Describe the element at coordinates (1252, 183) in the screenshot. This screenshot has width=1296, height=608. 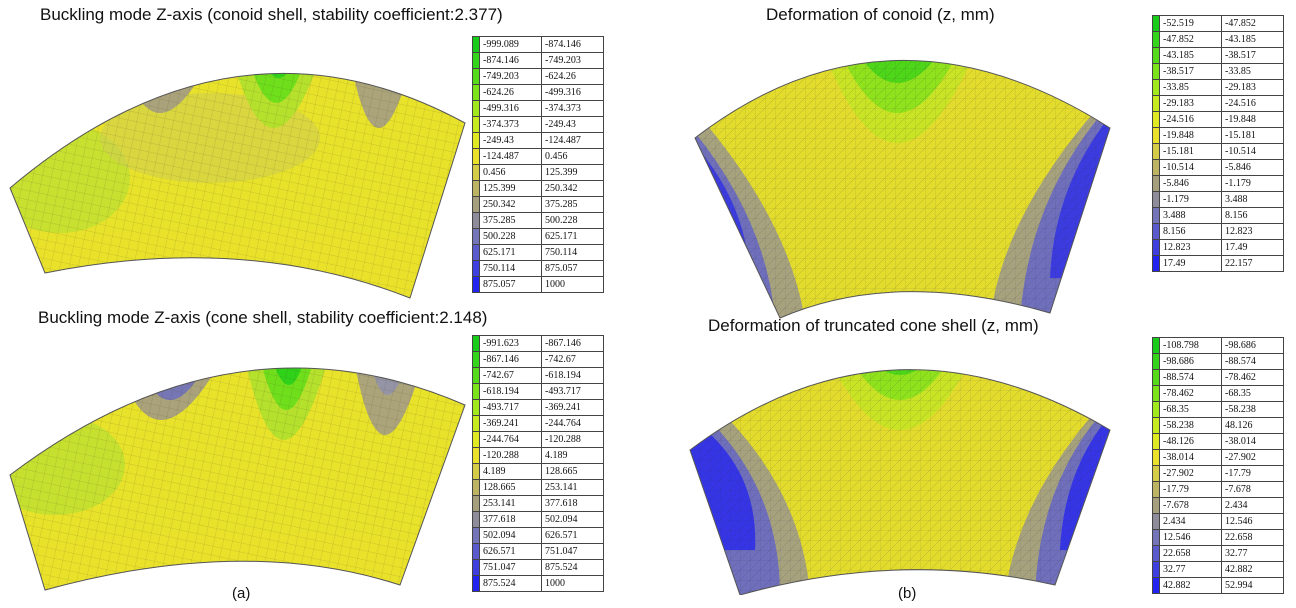
I see `legend-range-to: -1.179` at that location.